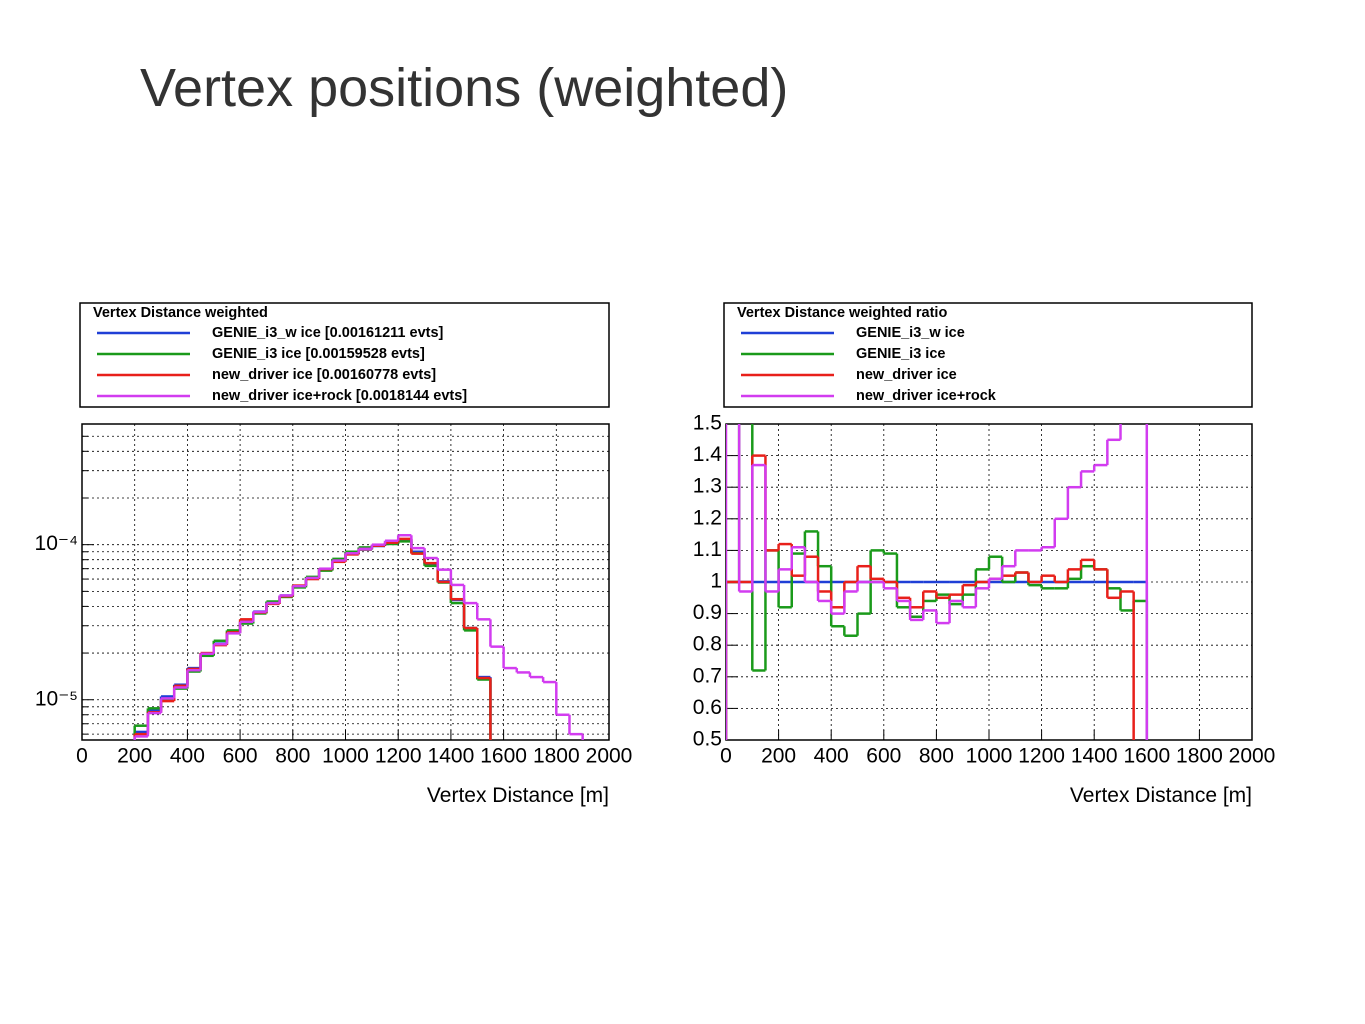 The height and width of the screenshot is (1024, 1365). What do you see at coordinates (707, 675) in the screenshot?
I see `y-tick-label: 0.7` at bounding box center [707, 675].